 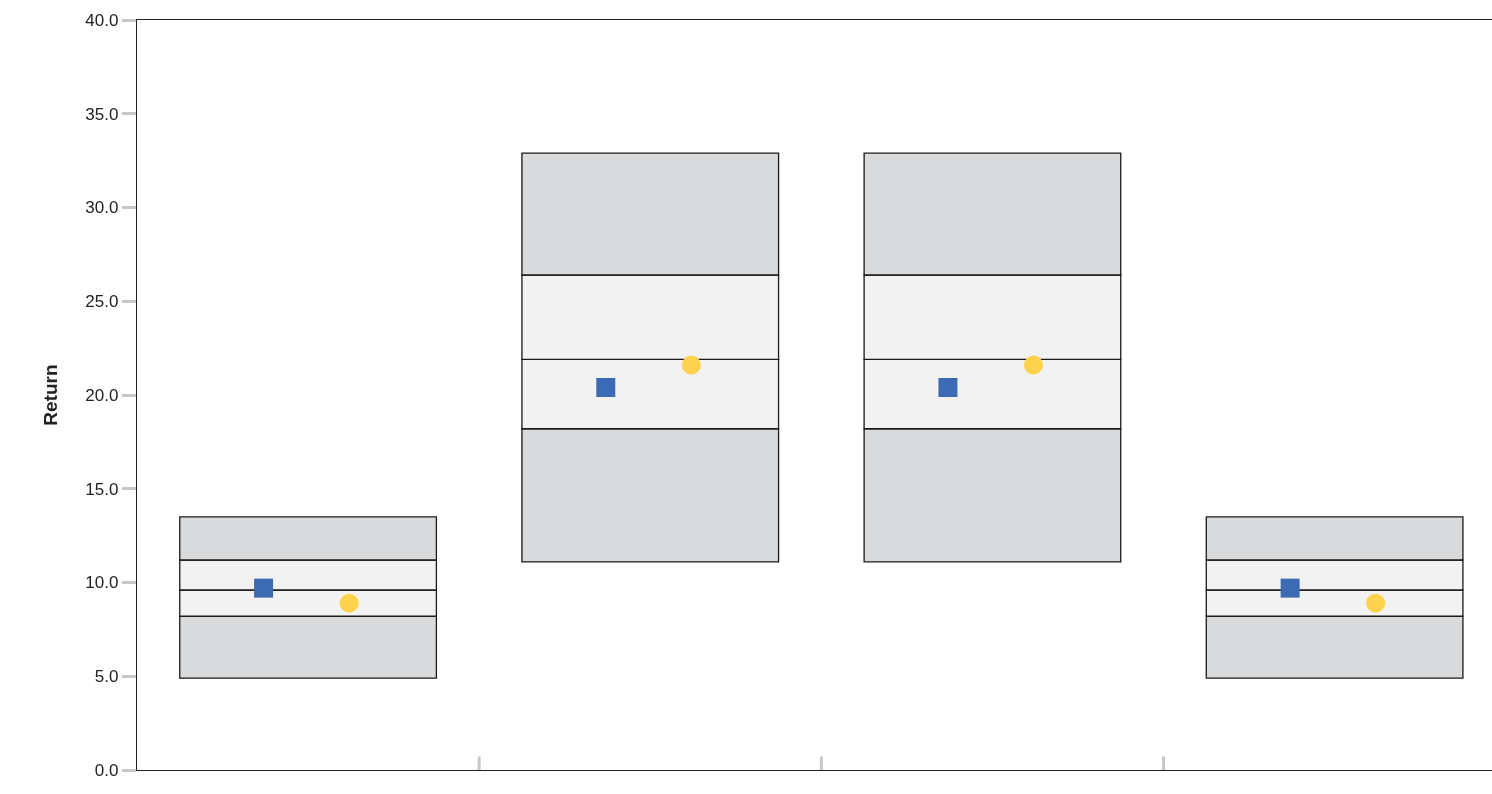 I want to click on y-tick-label: 15.0, so click(x=102, y=489).